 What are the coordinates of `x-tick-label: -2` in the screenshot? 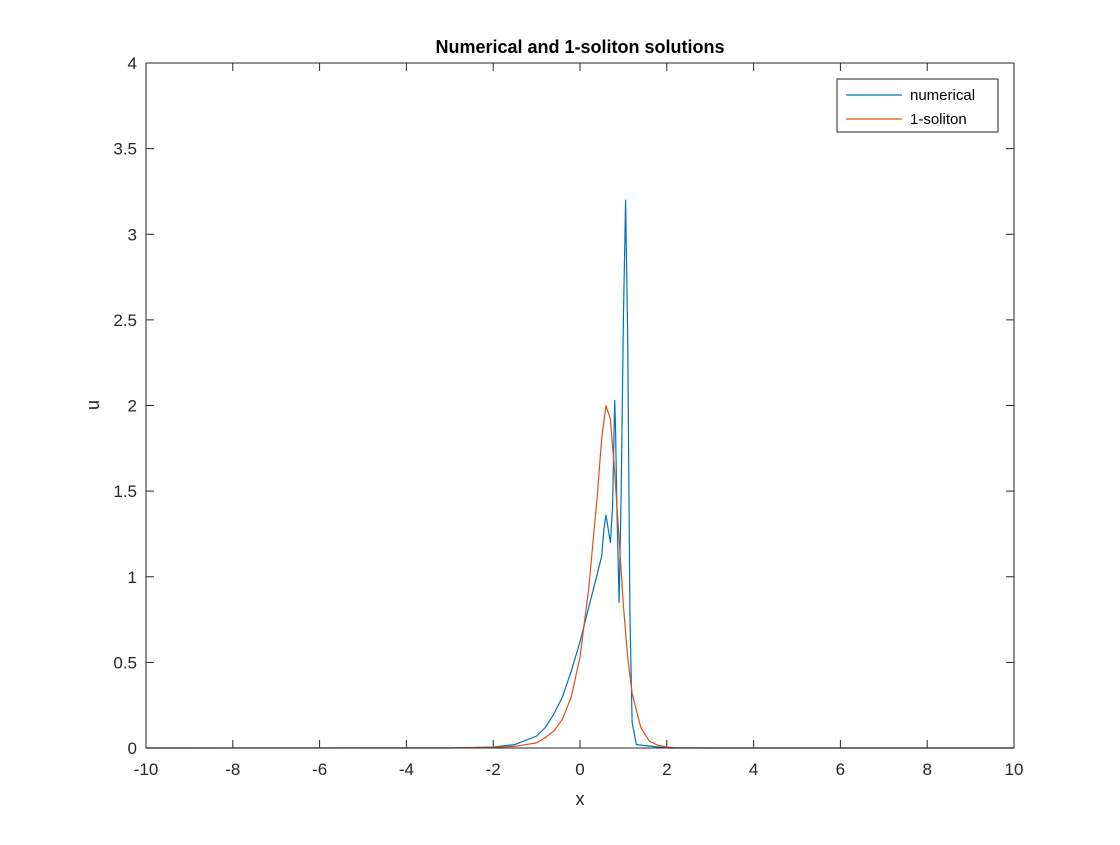 It's located at (493, 769).